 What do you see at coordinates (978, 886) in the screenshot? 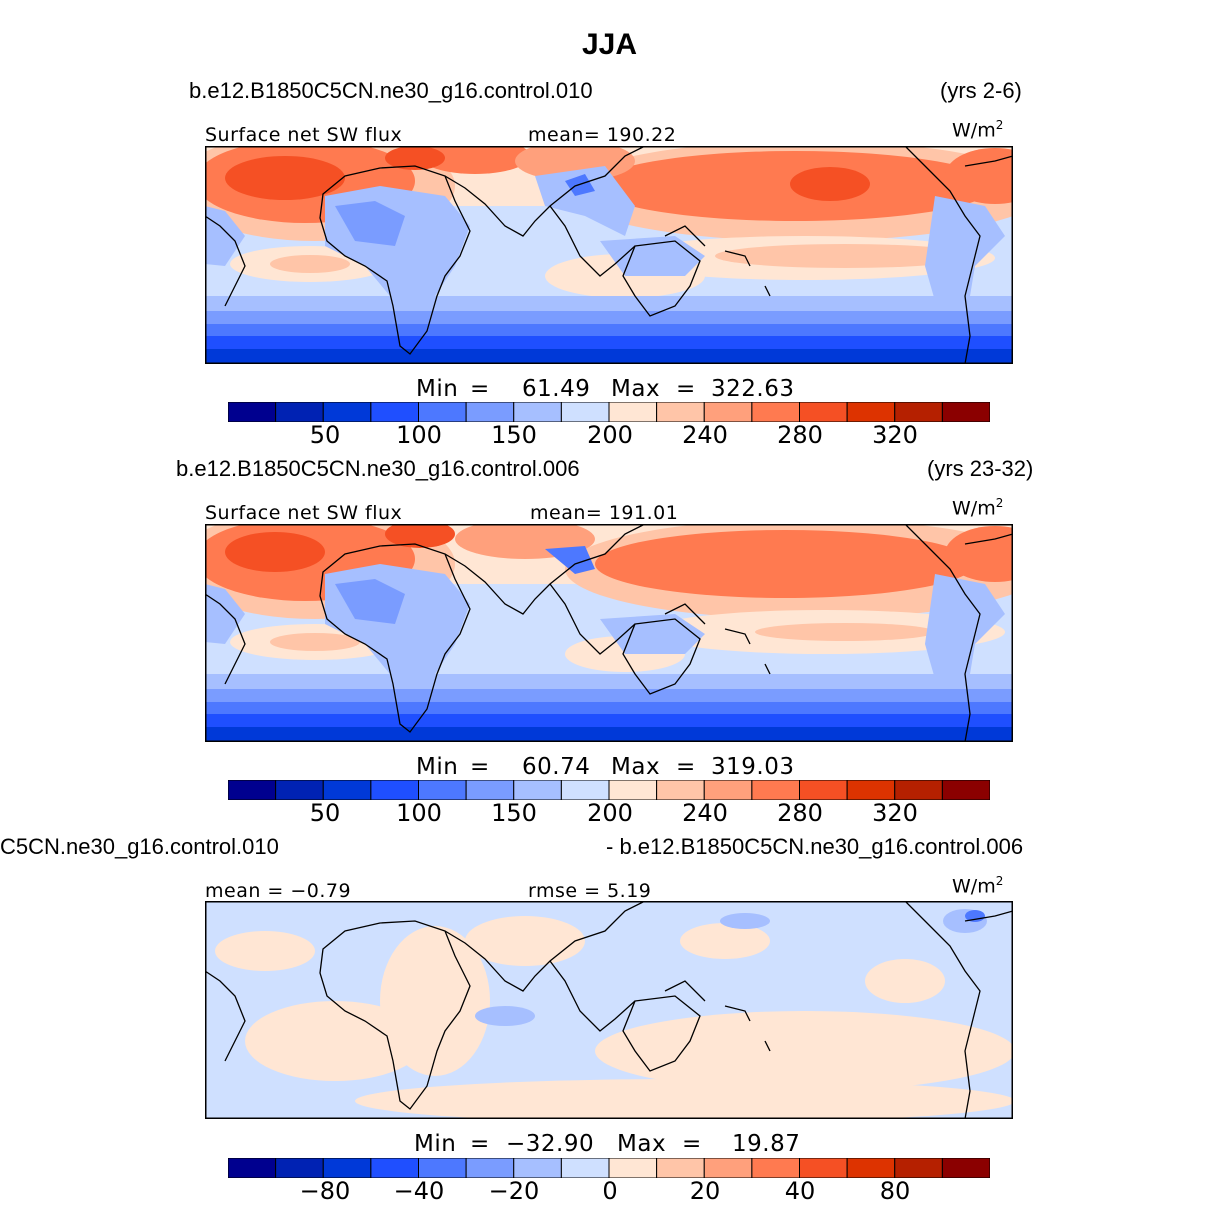
I see `panel3-units: W/m2` at bounding box center [978, 886].